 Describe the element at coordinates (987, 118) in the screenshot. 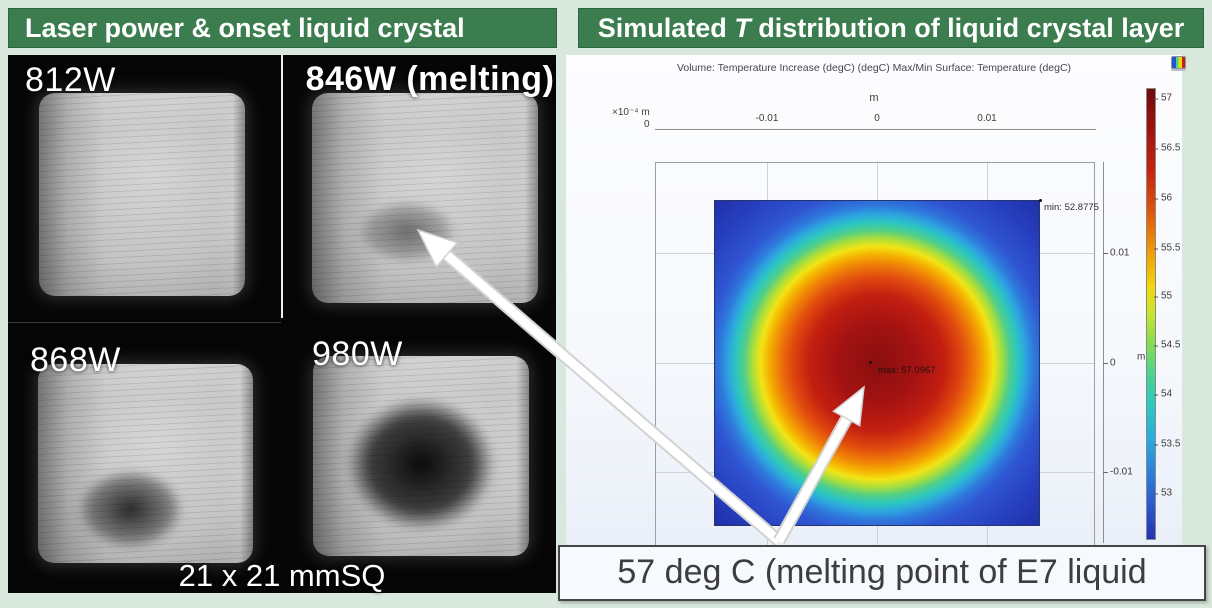

I see `x-tick-001: 0.01` at that location.